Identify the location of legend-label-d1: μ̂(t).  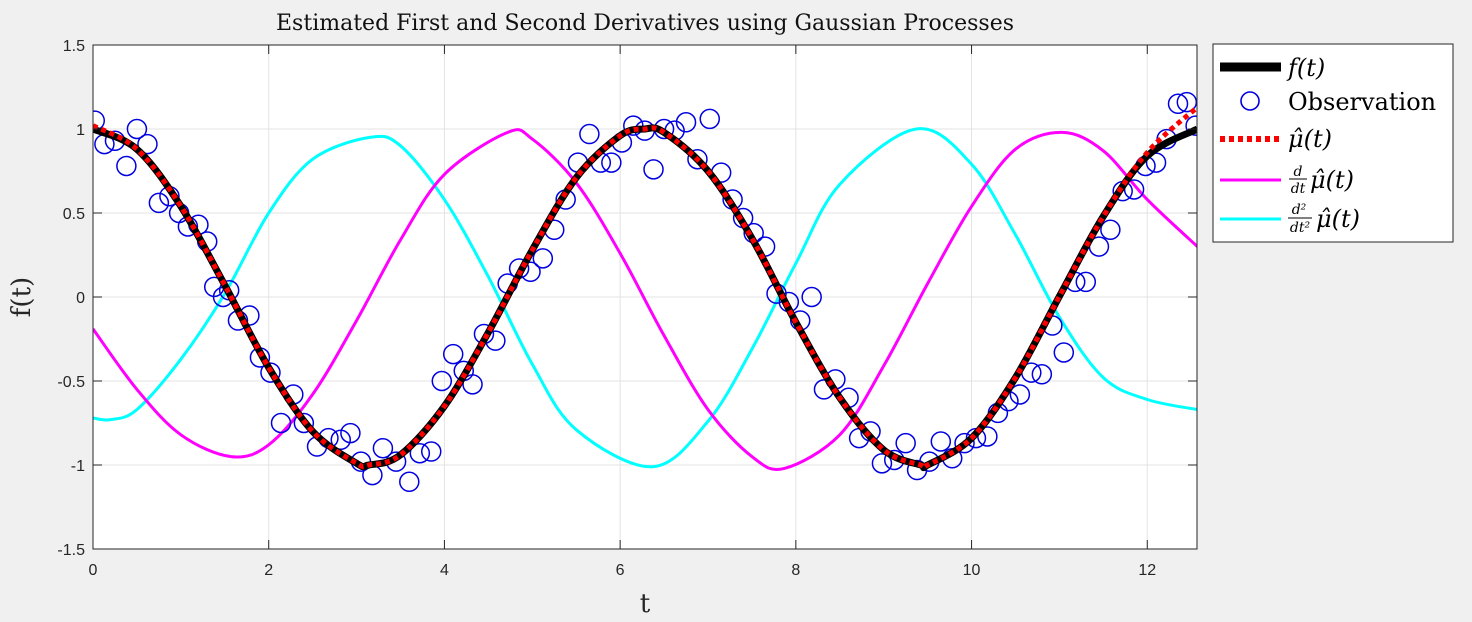
(1332, 180).